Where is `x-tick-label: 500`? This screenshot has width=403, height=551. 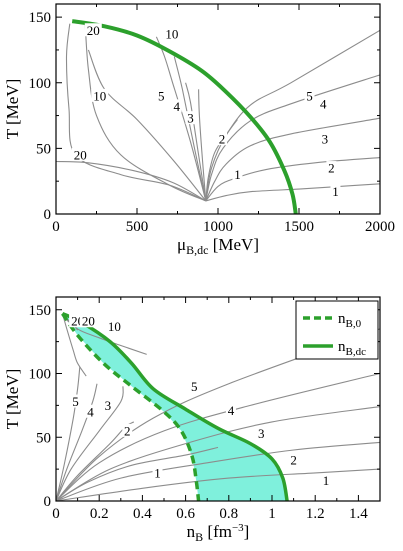
x-tick-label: 500 is located at coordinates (137, 227).